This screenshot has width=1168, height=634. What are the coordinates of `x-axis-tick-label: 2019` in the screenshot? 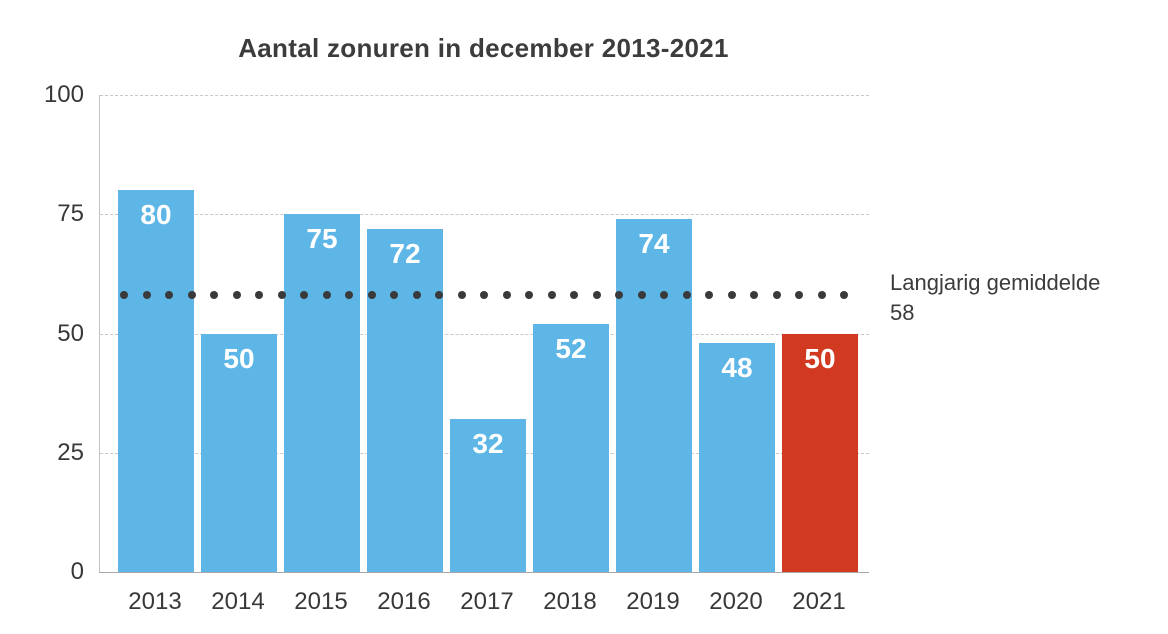 It's located at (653, 601).